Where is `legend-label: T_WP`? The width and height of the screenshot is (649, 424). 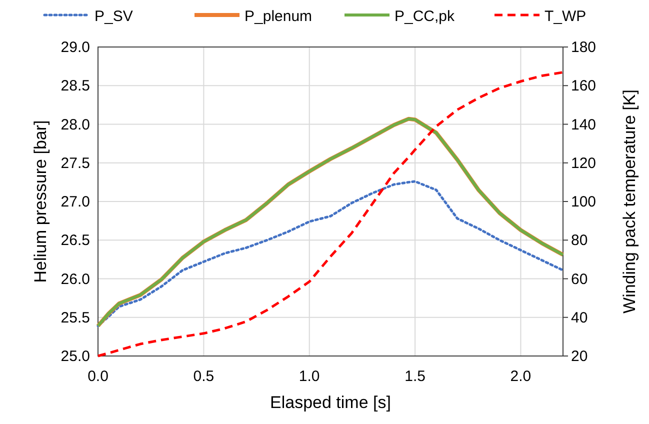
legend-label: T_WP is located at coordinates (565, 16).